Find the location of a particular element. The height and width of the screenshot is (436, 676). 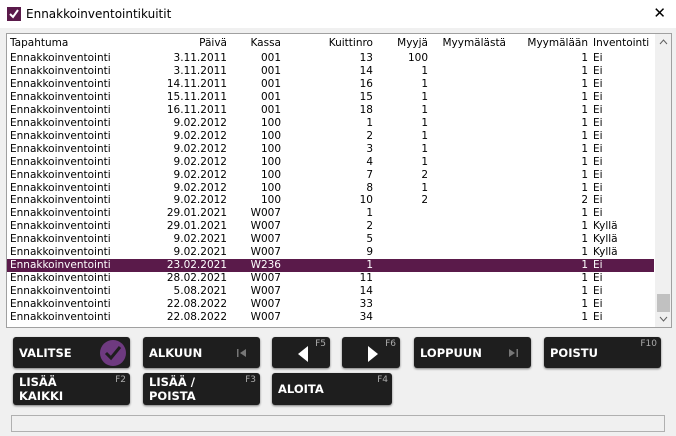

cell: 34 is located at coordinates (366, 317).